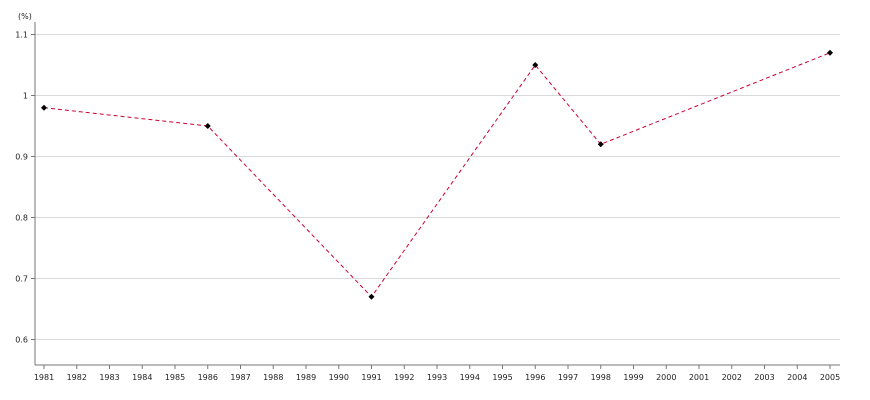  I want to click on x-tick-label: 1999, so click(633, 377).